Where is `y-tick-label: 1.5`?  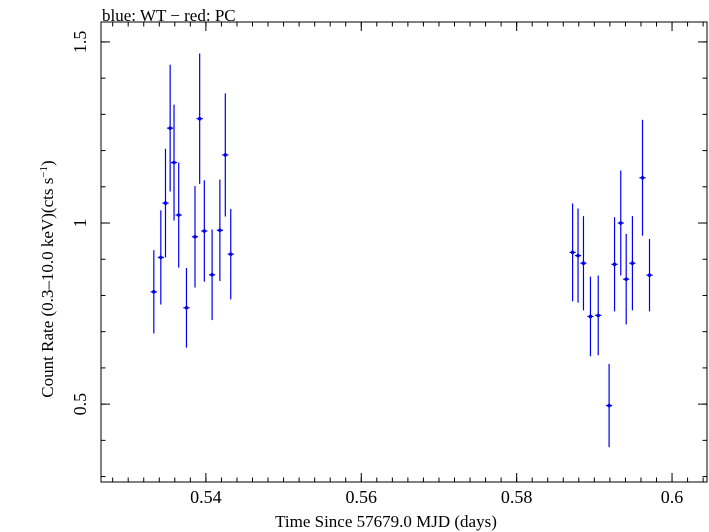
y-tick-label: 1.5 is located at coordinates (80, 42).